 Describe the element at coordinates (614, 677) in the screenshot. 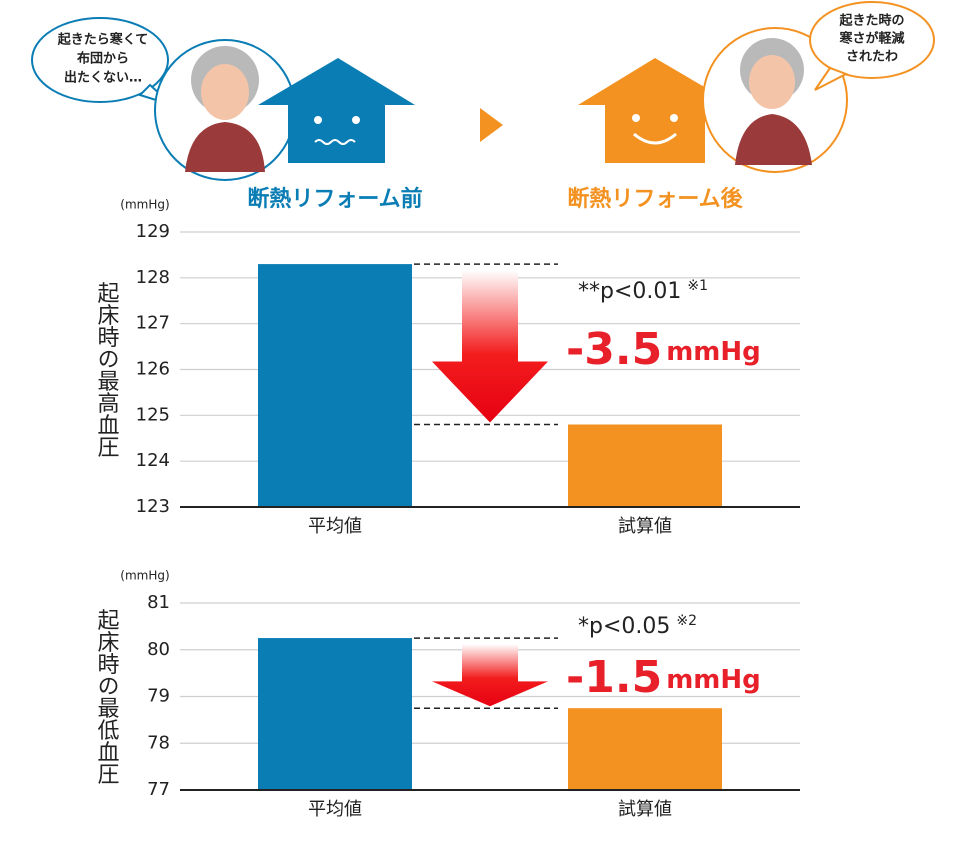

I see `difference-value: -1.5` at that location.